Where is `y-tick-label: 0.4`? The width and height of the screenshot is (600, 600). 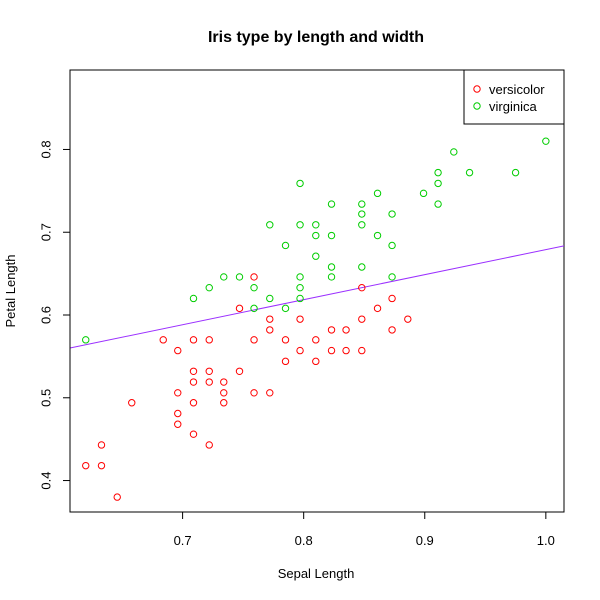 y-tick-label: 0.4 is located at coordinates (45, 481).